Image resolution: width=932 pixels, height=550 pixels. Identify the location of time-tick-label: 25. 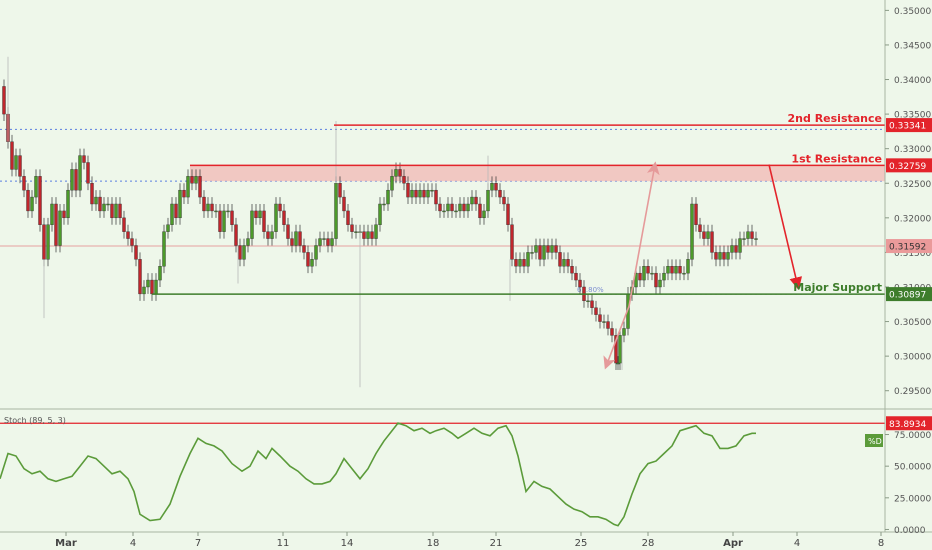
(581, 543).